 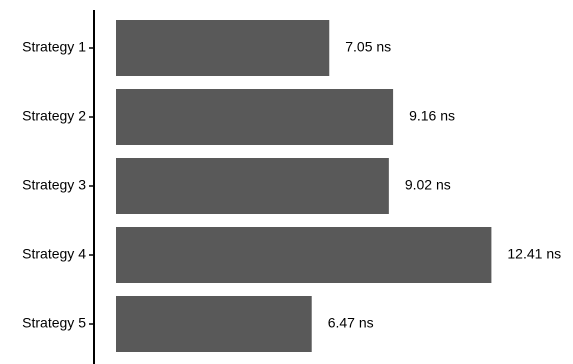 What do you see at coordinates (428, 185) in the screenshot?
I see `data-label-3: 9.02 ns` at bounding box center [428, 185].